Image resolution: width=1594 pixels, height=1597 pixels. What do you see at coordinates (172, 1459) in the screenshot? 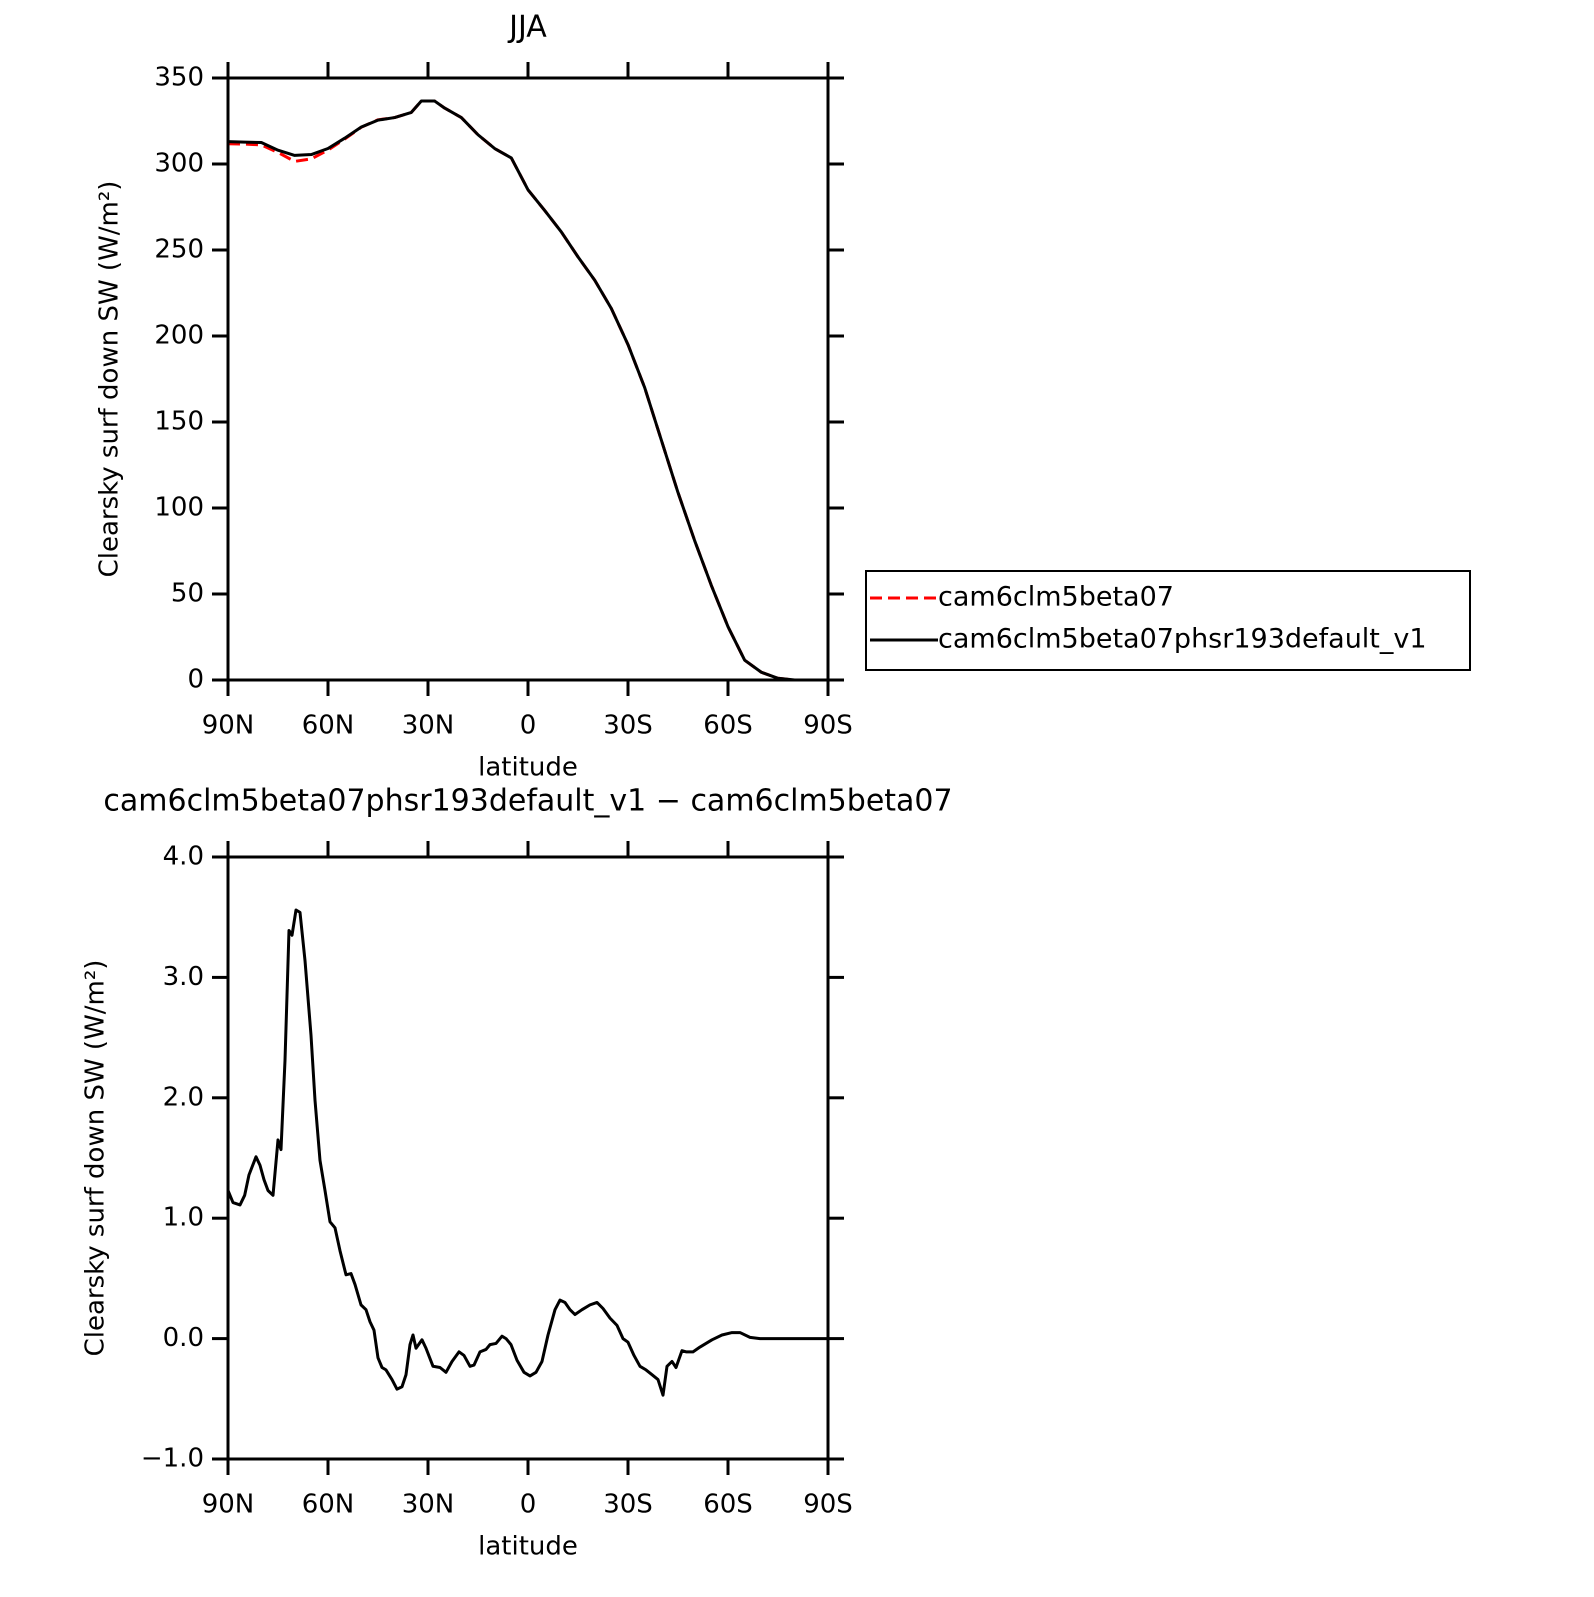
I see `y-tick-label: −1.0` at bounding box center [172, 1459].